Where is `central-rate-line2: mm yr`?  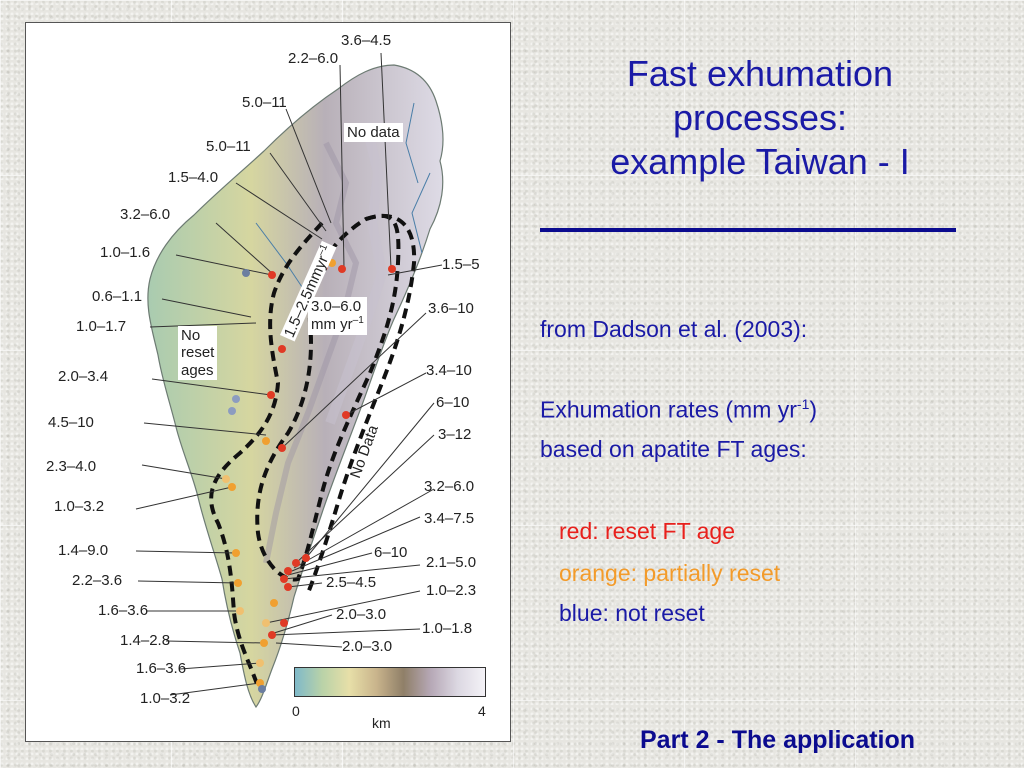 central-rate-line2: mm yr is located at coordinates (332, 325).